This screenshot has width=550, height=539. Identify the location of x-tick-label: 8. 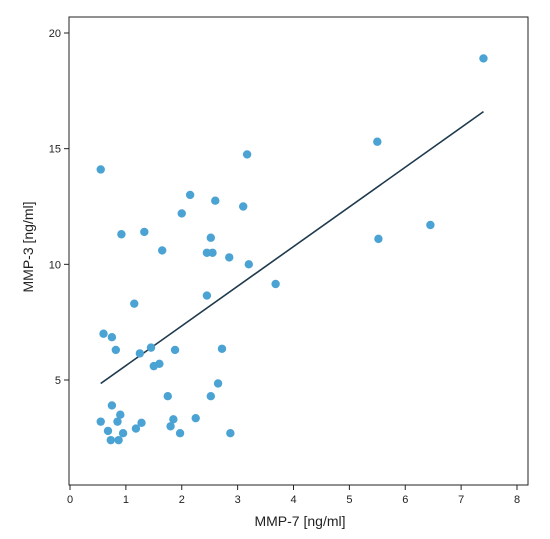
(517, 500).